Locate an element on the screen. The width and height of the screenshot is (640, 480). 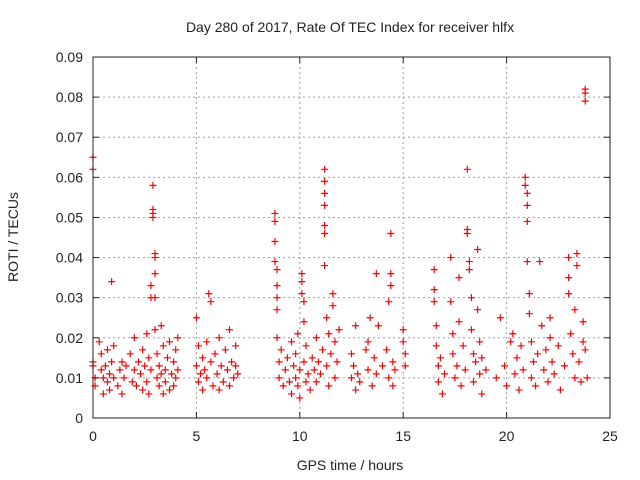
y-tick-label: 0.01 is located at coordinates (69, 378).